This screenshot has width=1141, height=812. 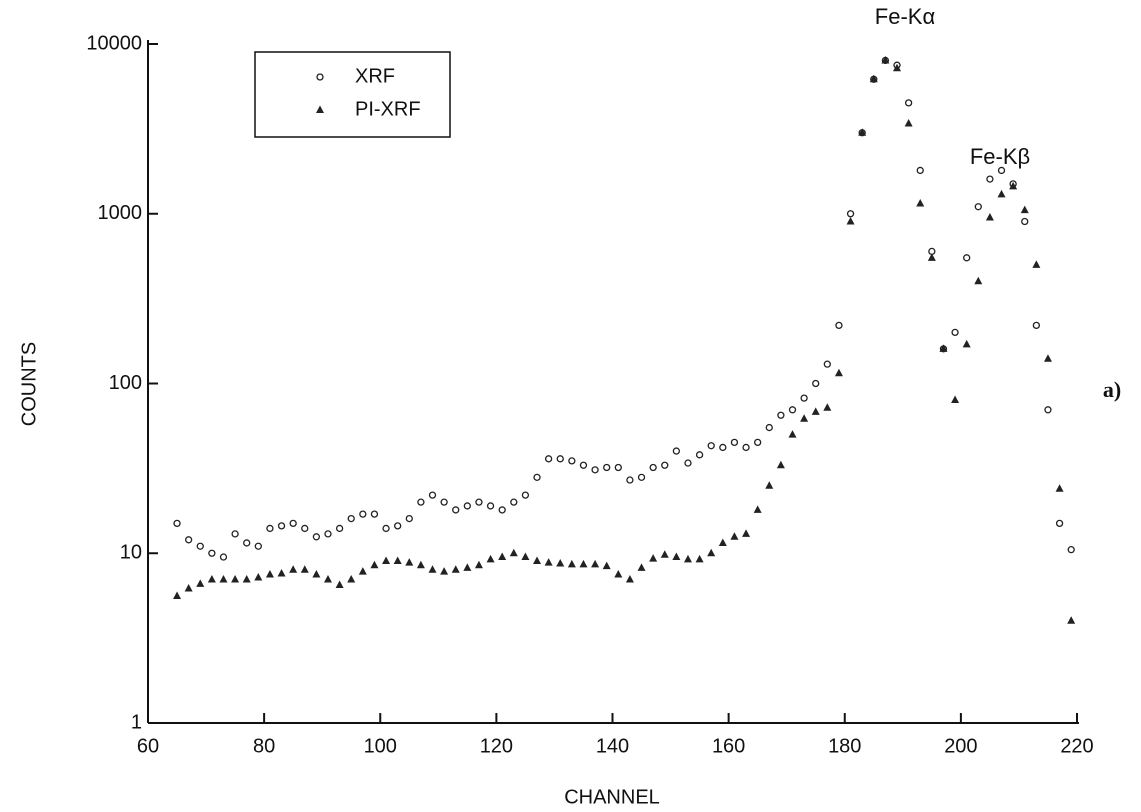 I want to click on x-tick-label: 100, so click(x=380, y=746).